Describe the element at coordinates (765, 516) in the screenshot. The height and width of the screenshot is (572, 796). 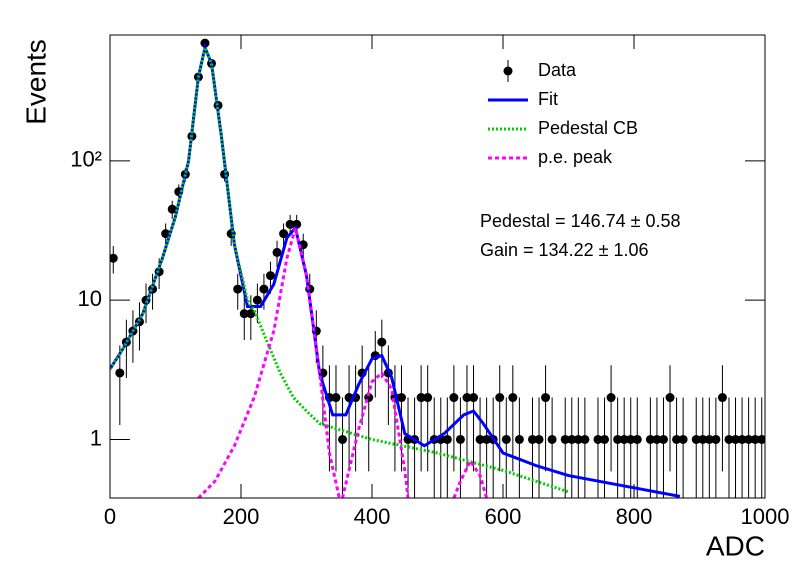
I see `x-tick-label: 1000` at that location.